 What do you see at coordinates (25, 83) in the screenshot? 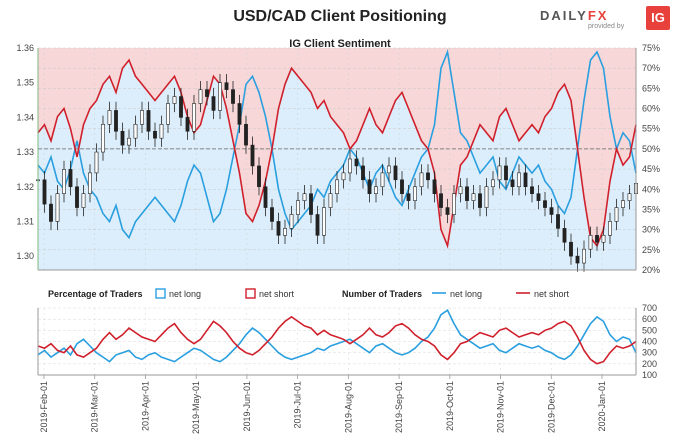
I see `price-tick-label: 1.35` at bounding box center [25, 83].